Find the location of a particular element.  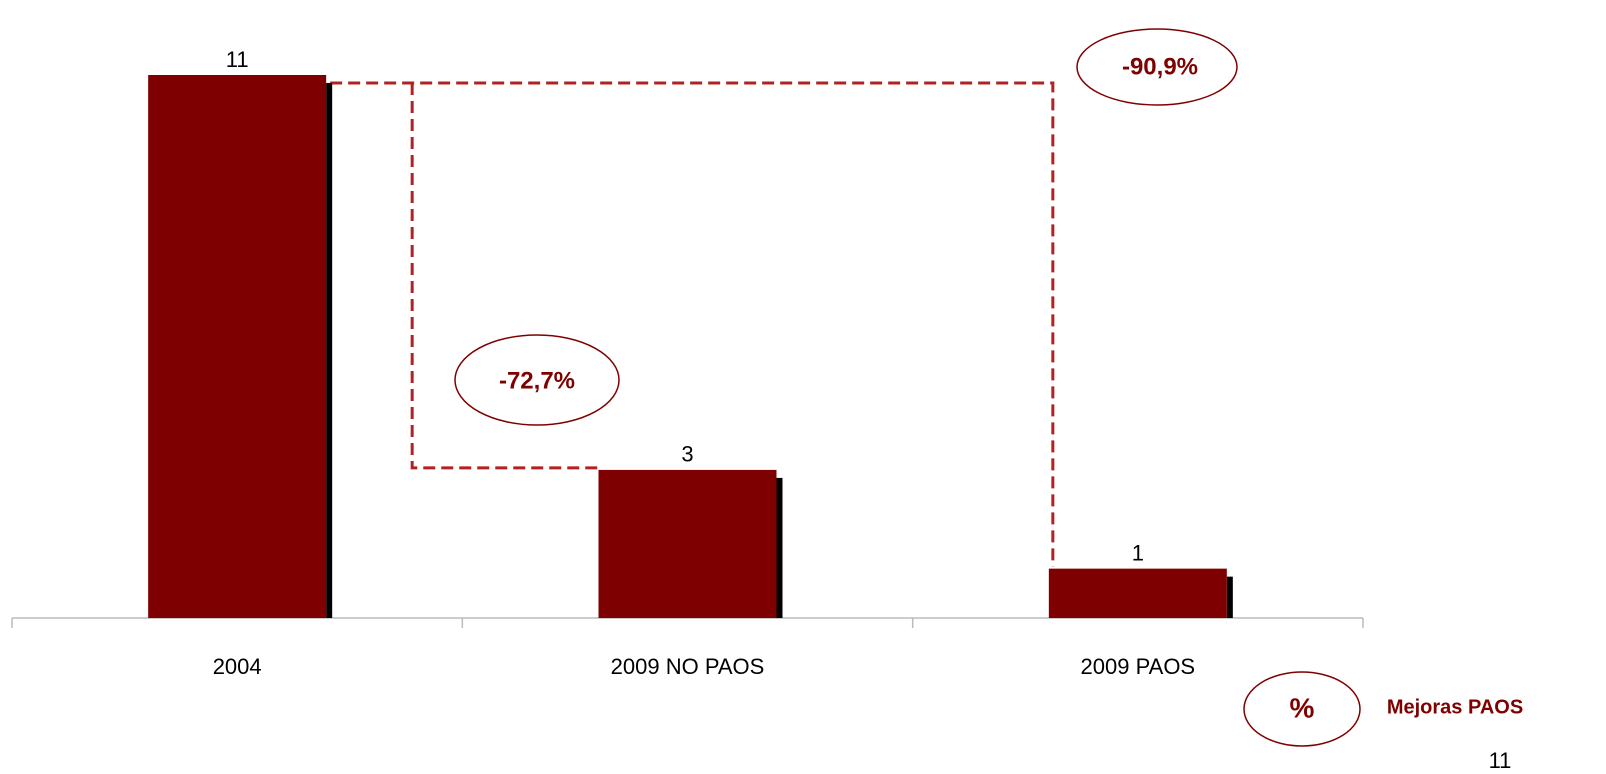

x-tick-label: 2009 PAOS is located at coordinates (1138, 666).